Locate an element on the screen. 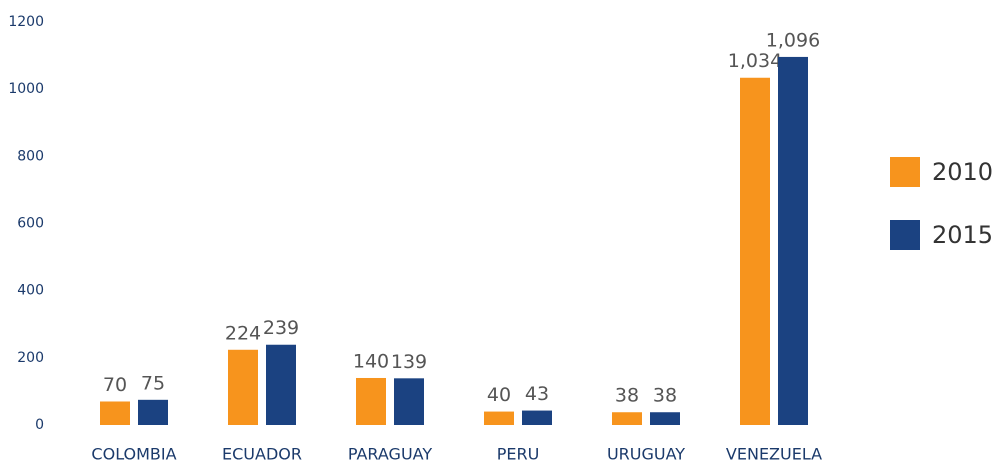 Image resolution: width=993 pixels, height=466 pixels. y-tick-label: 1200 is located at coordinates (26, 22).